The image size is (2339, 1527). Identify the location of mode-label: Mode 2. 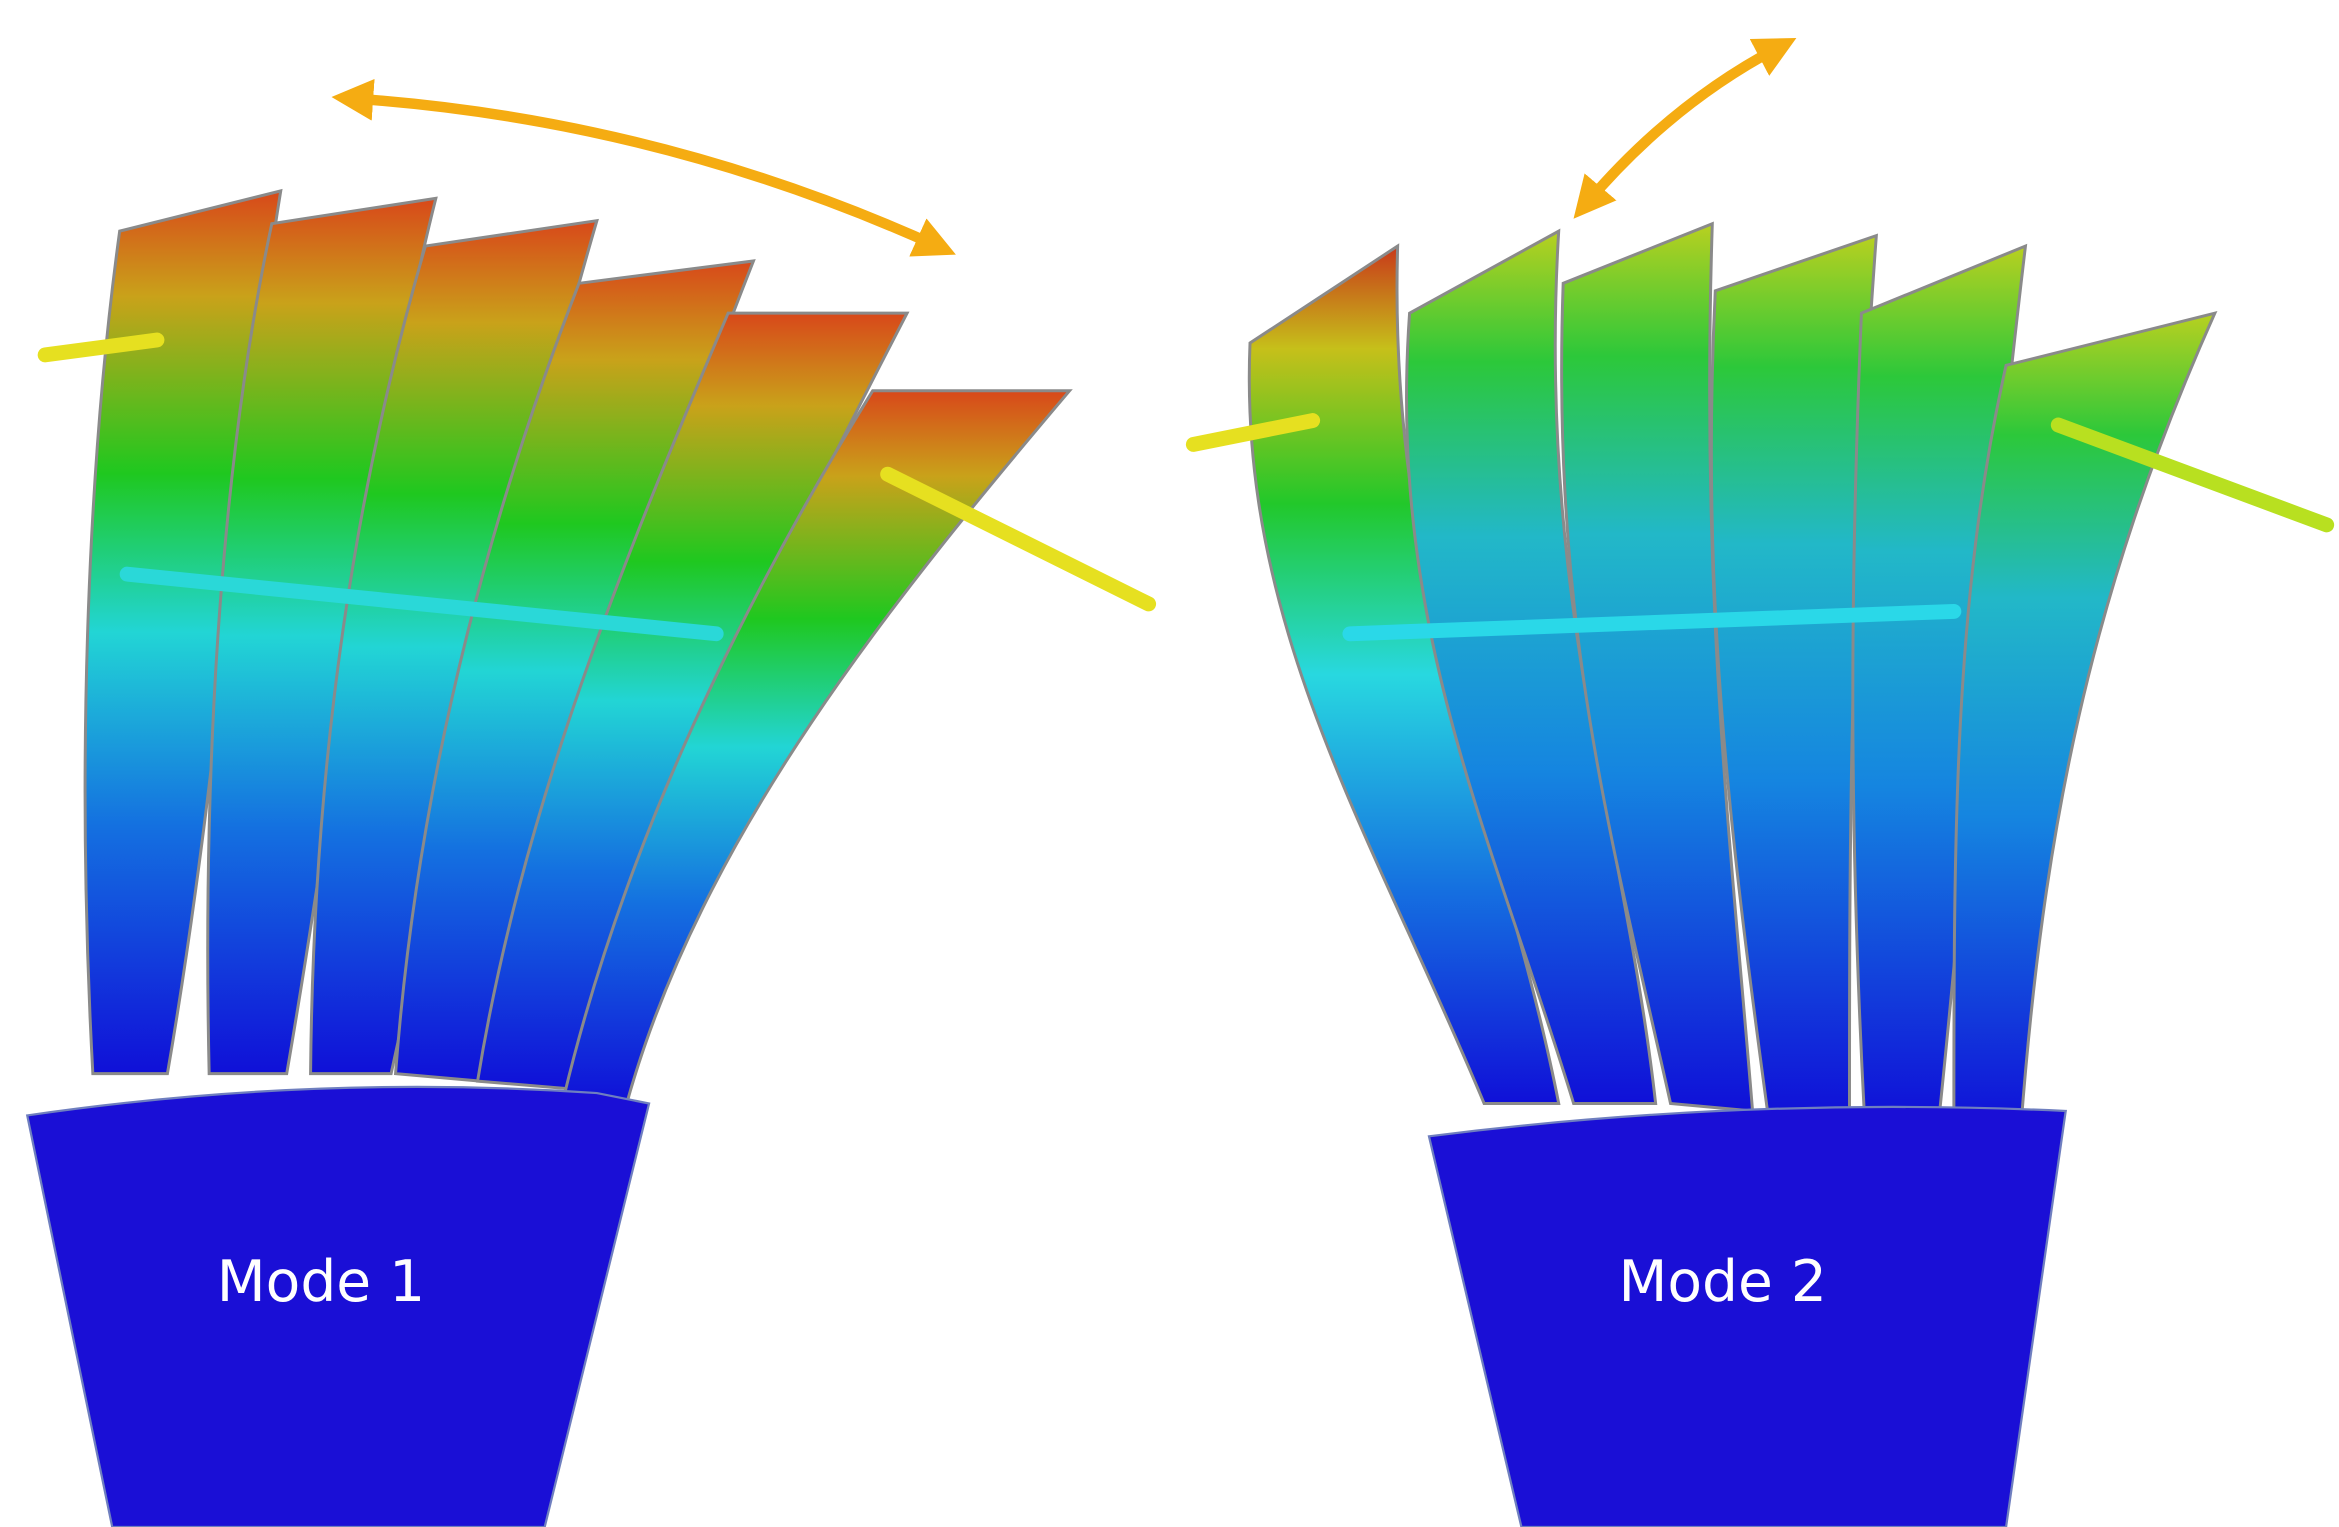
(1723, 1282).